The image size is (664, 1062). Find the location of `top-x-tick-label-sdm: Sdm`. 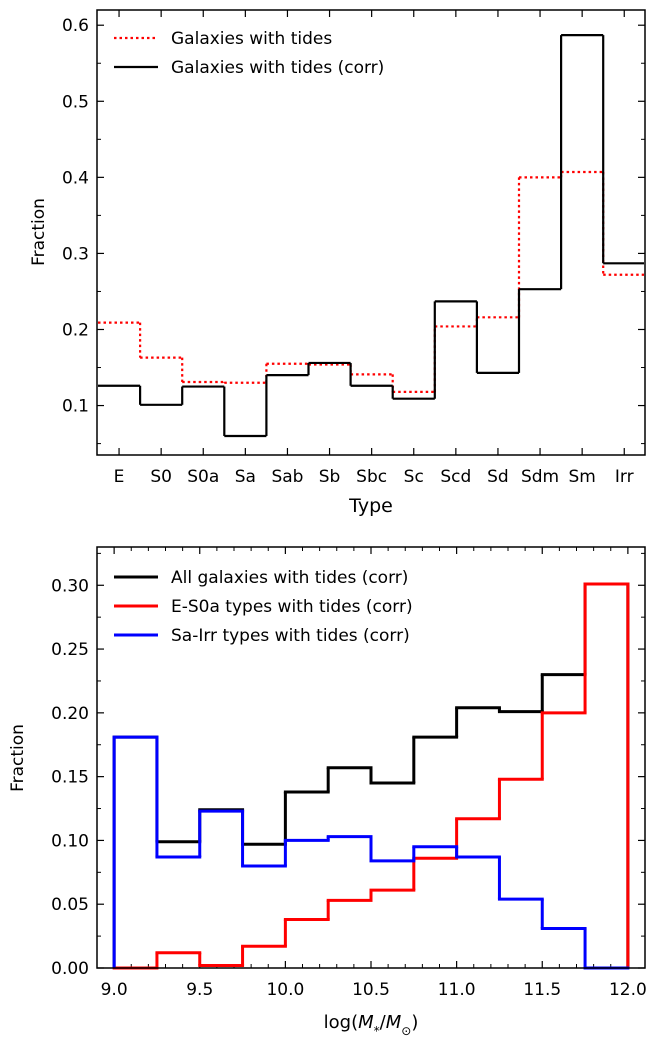

top-x-tick-label-sdm: Sdm is located at coordinates (540, 477).